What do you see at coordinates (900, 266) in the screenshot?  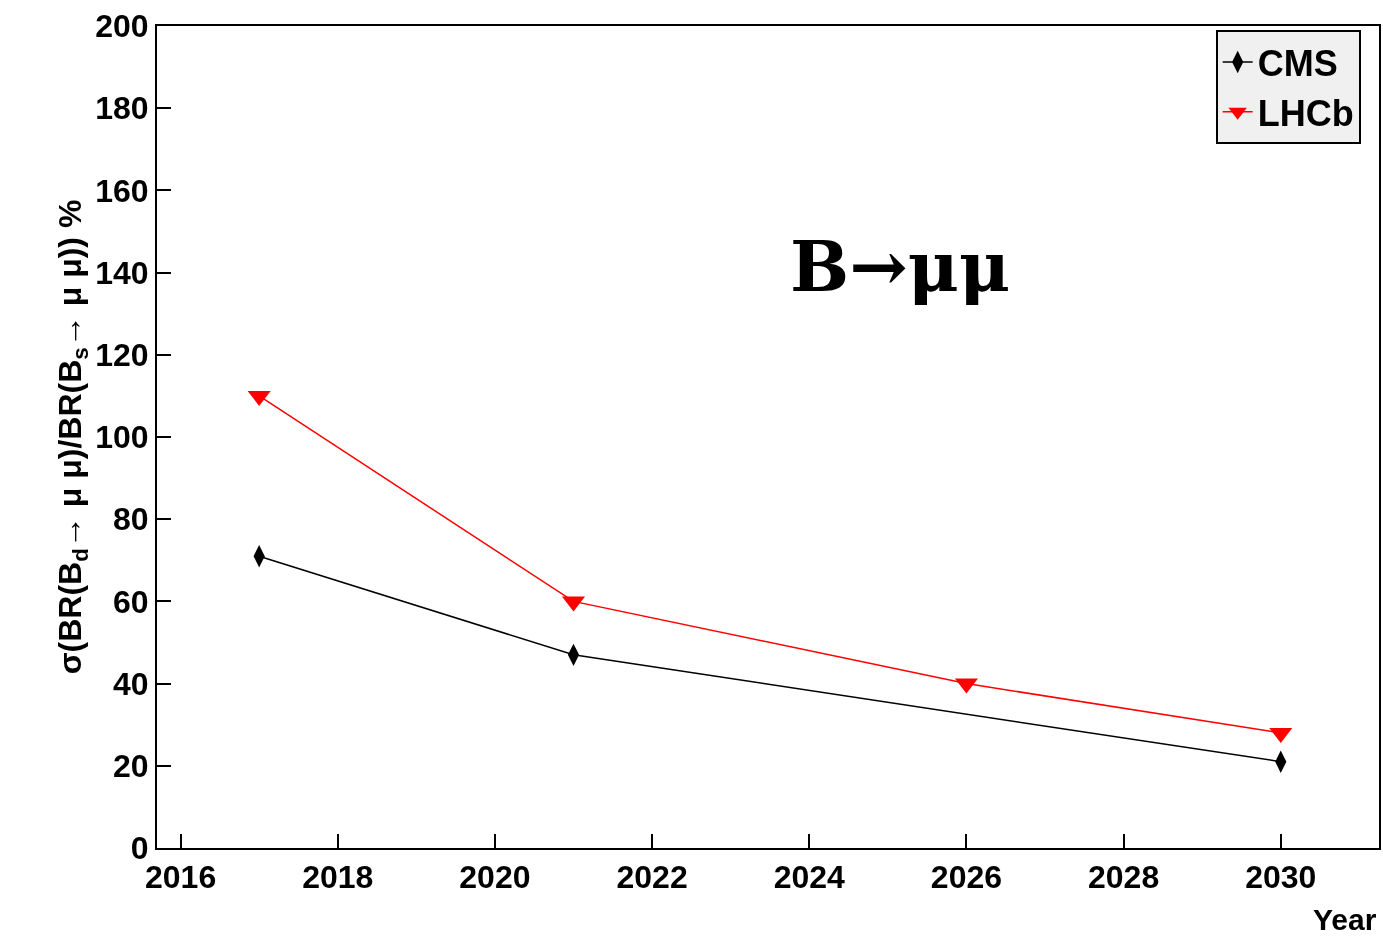 I see `annotation: B→μμ` at bounding box center [900, 266].